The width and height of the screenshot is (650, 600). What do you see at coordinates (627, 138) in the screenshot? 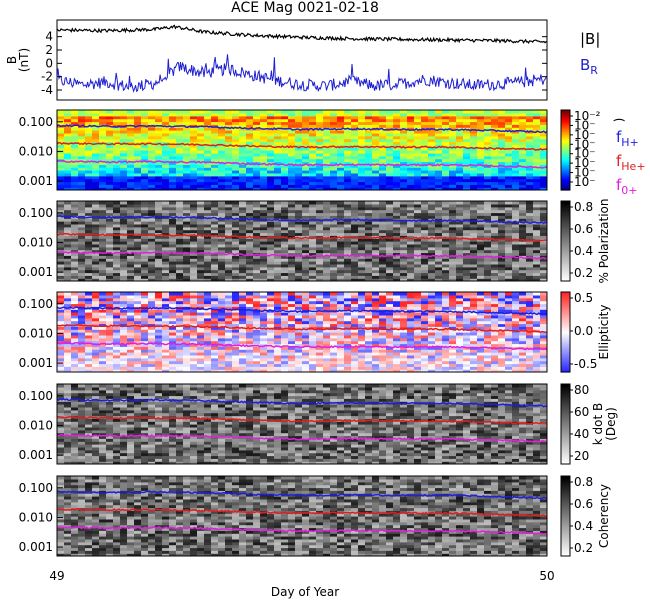
I see `legend-fh: fH+` at bounding box center [627, 138].